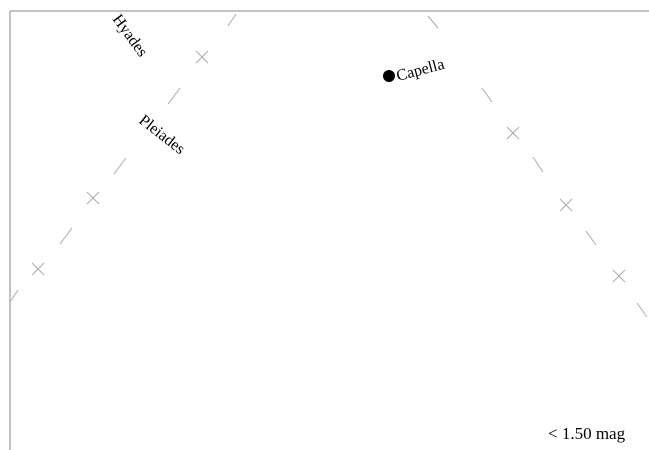 The width and height of the screenshot is (649, 450). I want to click on magnitude-legend: < 1.50 mag, so click(587, 433).